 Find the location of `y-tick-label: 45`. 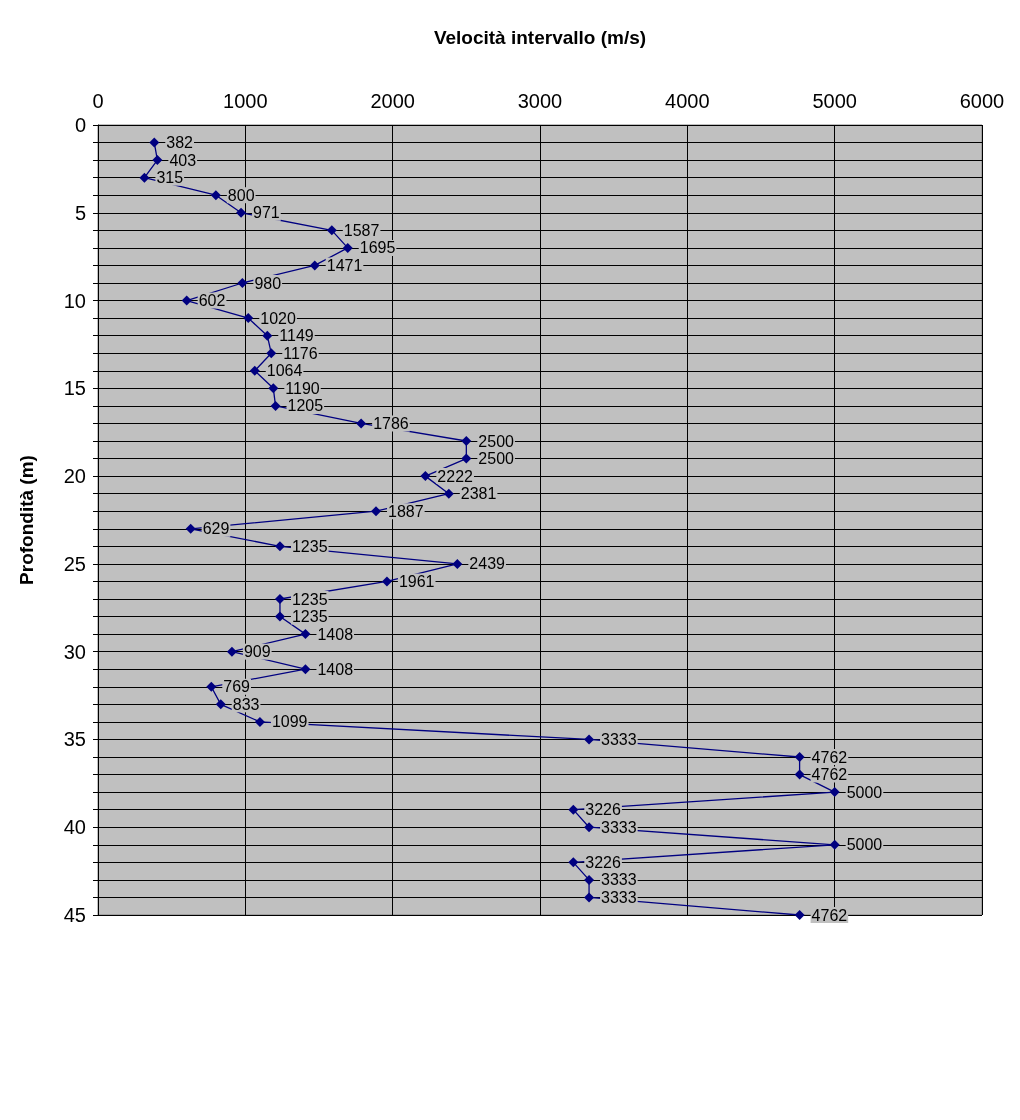

y-tick-label: 45 is located at coordinates (74, 915).